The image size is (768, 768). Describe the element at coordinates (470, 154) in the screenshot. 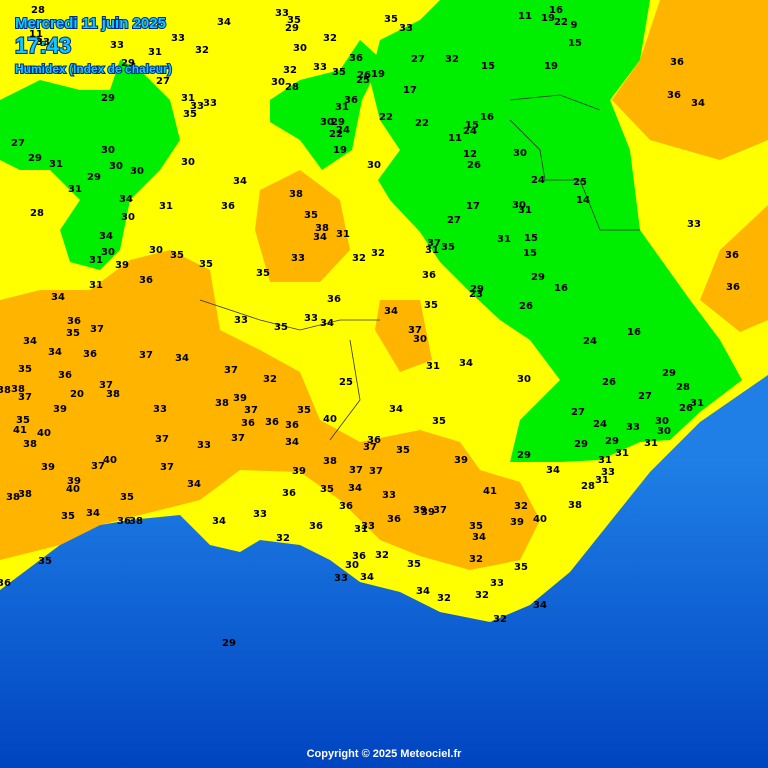

I see `station-value: 12` at that location.